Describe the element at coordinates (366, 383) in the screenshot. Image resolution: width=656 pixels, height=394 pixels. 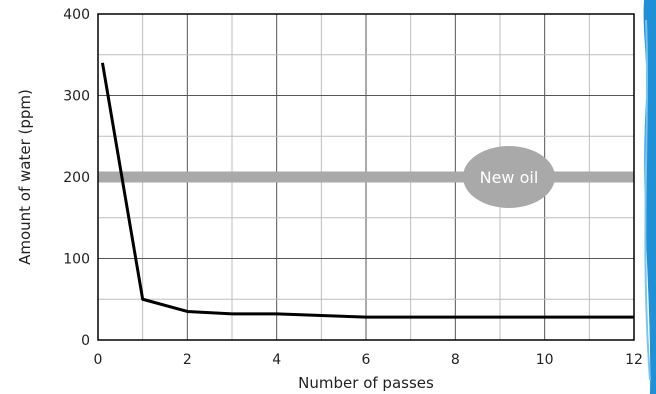
I see `x-axis-title: Number of passes` at that location.